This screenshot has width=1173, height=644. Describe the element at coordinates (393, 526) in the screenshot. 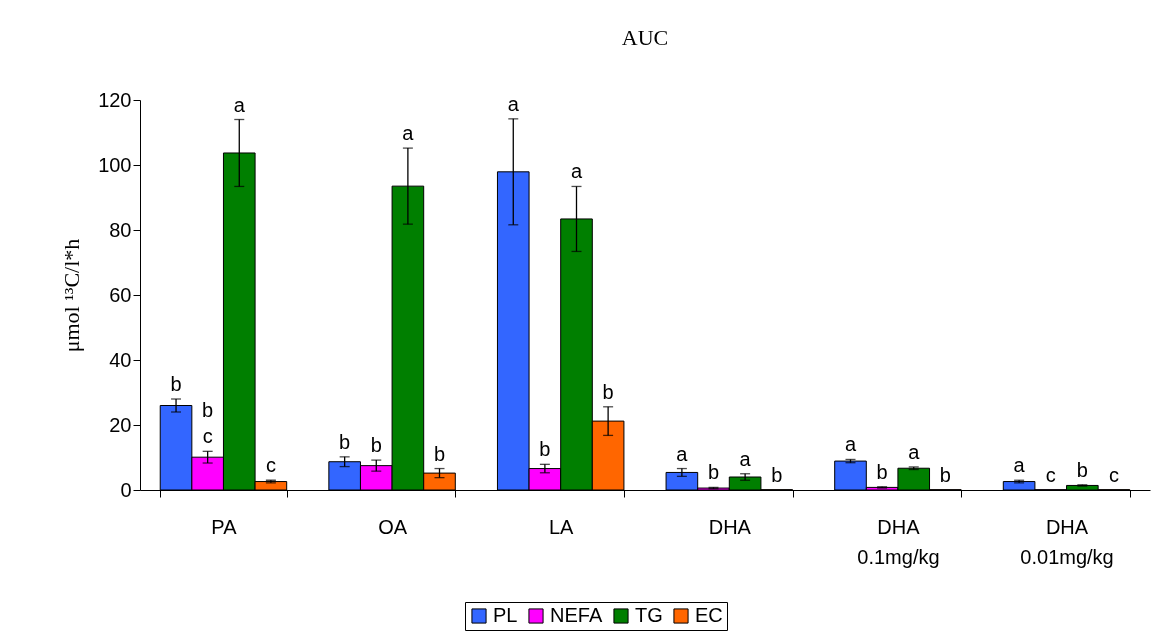

I see `x-tick-label: OA` at that location.